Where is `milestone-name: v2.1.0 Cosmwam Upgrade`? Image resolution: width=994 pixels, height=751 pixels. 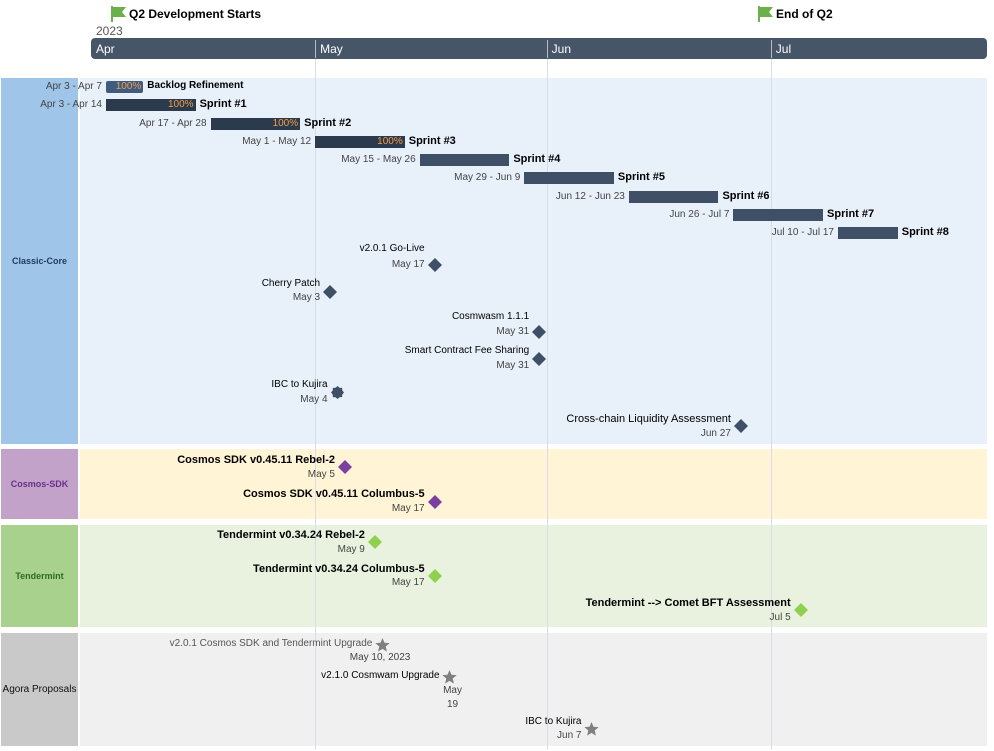
milestone-name: v2.1.0 Cosmwam Upgrade is located at coordinates (380, 675).